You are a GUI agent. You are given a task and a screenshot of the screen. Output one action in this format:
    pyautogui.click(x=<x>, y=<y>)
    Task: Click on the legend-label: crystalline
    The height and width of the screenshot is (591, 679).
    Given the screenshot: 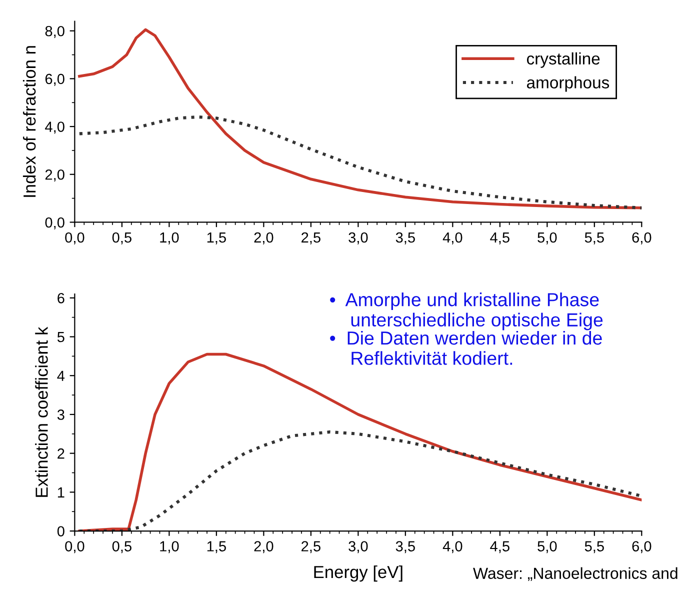 What is the action you would take?
    pyautogui.click(x=563, y=60)
    